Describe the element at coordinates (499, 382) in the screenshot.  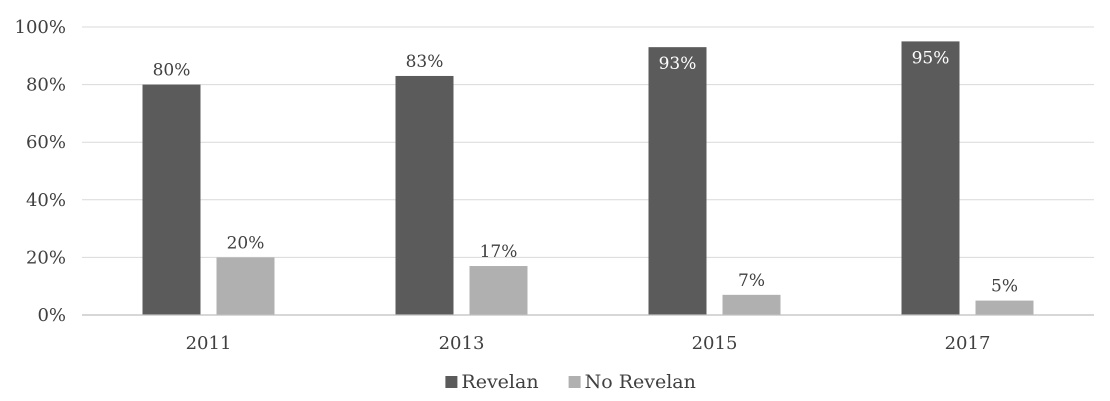
I see `legend-label: Revelan` at that location.